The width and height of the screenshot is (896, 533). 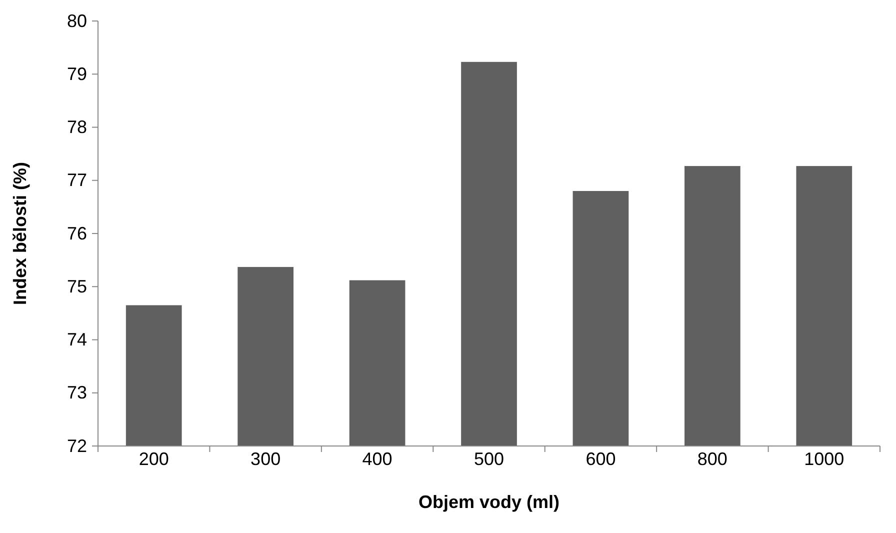 What do you see at coordinates (265, 459) in the screenshot?
I see `x-tick-label: 300` at bounding box center [265, 459].